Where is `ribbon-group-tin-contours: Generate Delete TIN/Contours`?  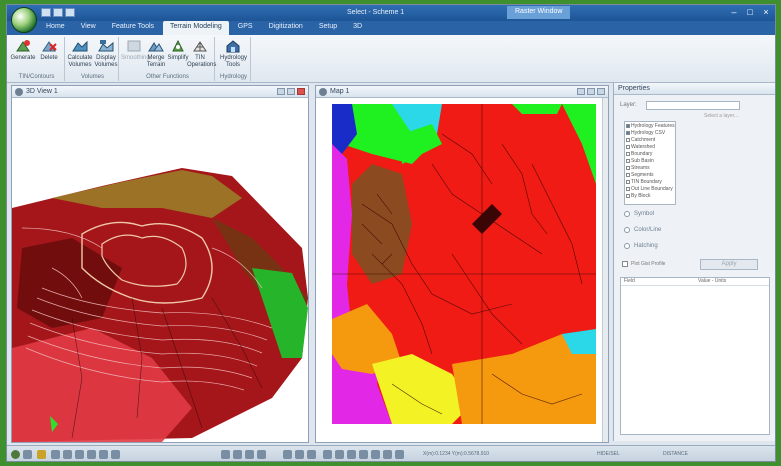
ribbon-group-tin-contours: Generate Delete TIN/Contours is located at coordinates (37, 59).